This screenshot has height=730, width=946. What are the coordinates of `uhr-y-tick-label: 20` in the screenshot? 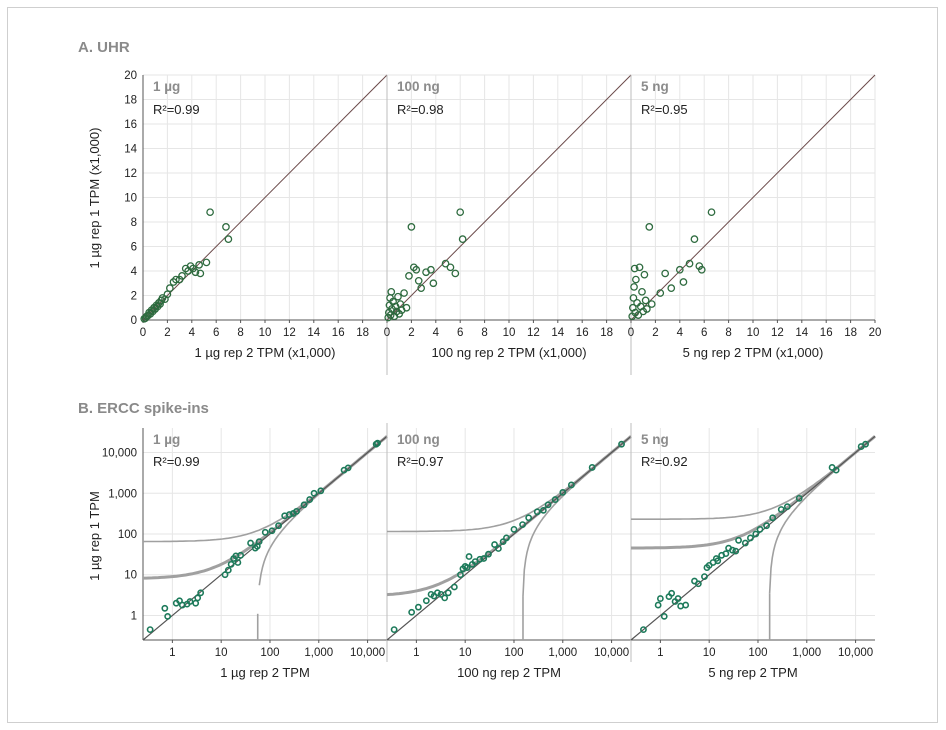 It's located at (130, 76).